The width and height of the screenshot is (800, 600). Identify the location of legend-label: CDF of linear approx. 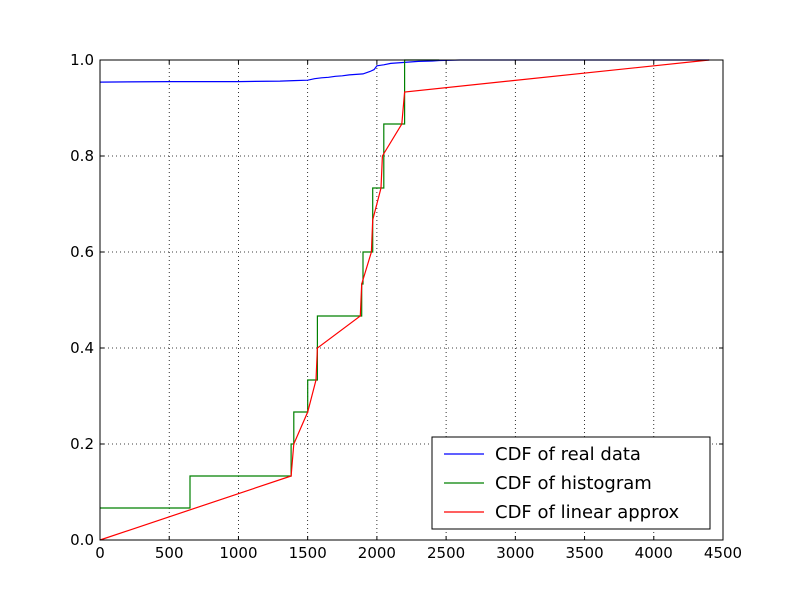
(587, 512).